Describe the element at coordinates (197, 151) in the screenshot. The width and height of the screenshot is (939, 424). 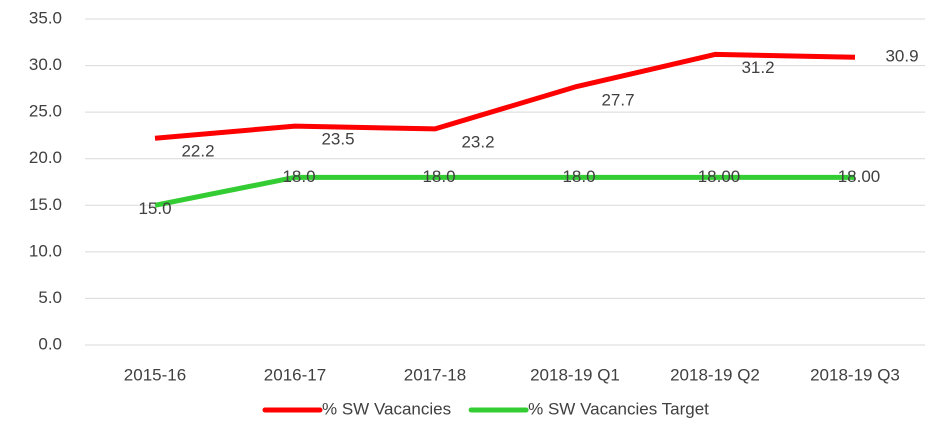
I see `data-label: 22.2` at that location.